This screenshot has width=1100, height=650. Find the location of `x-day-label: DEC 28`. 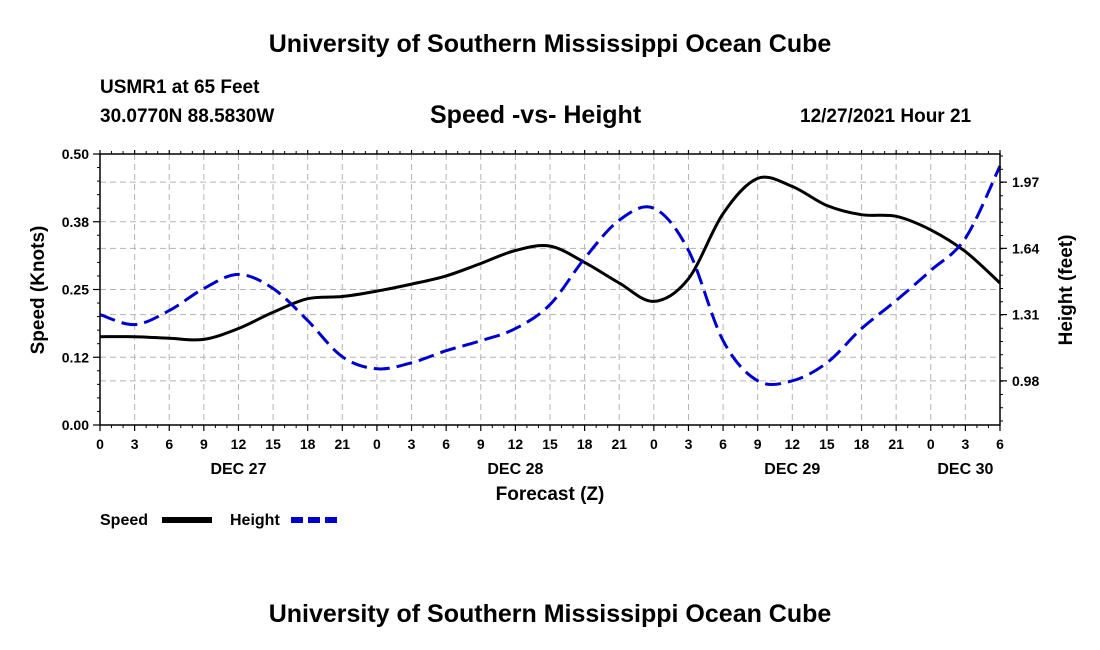

x-day-label: DEC 28 is located at coordinates (515, 469).